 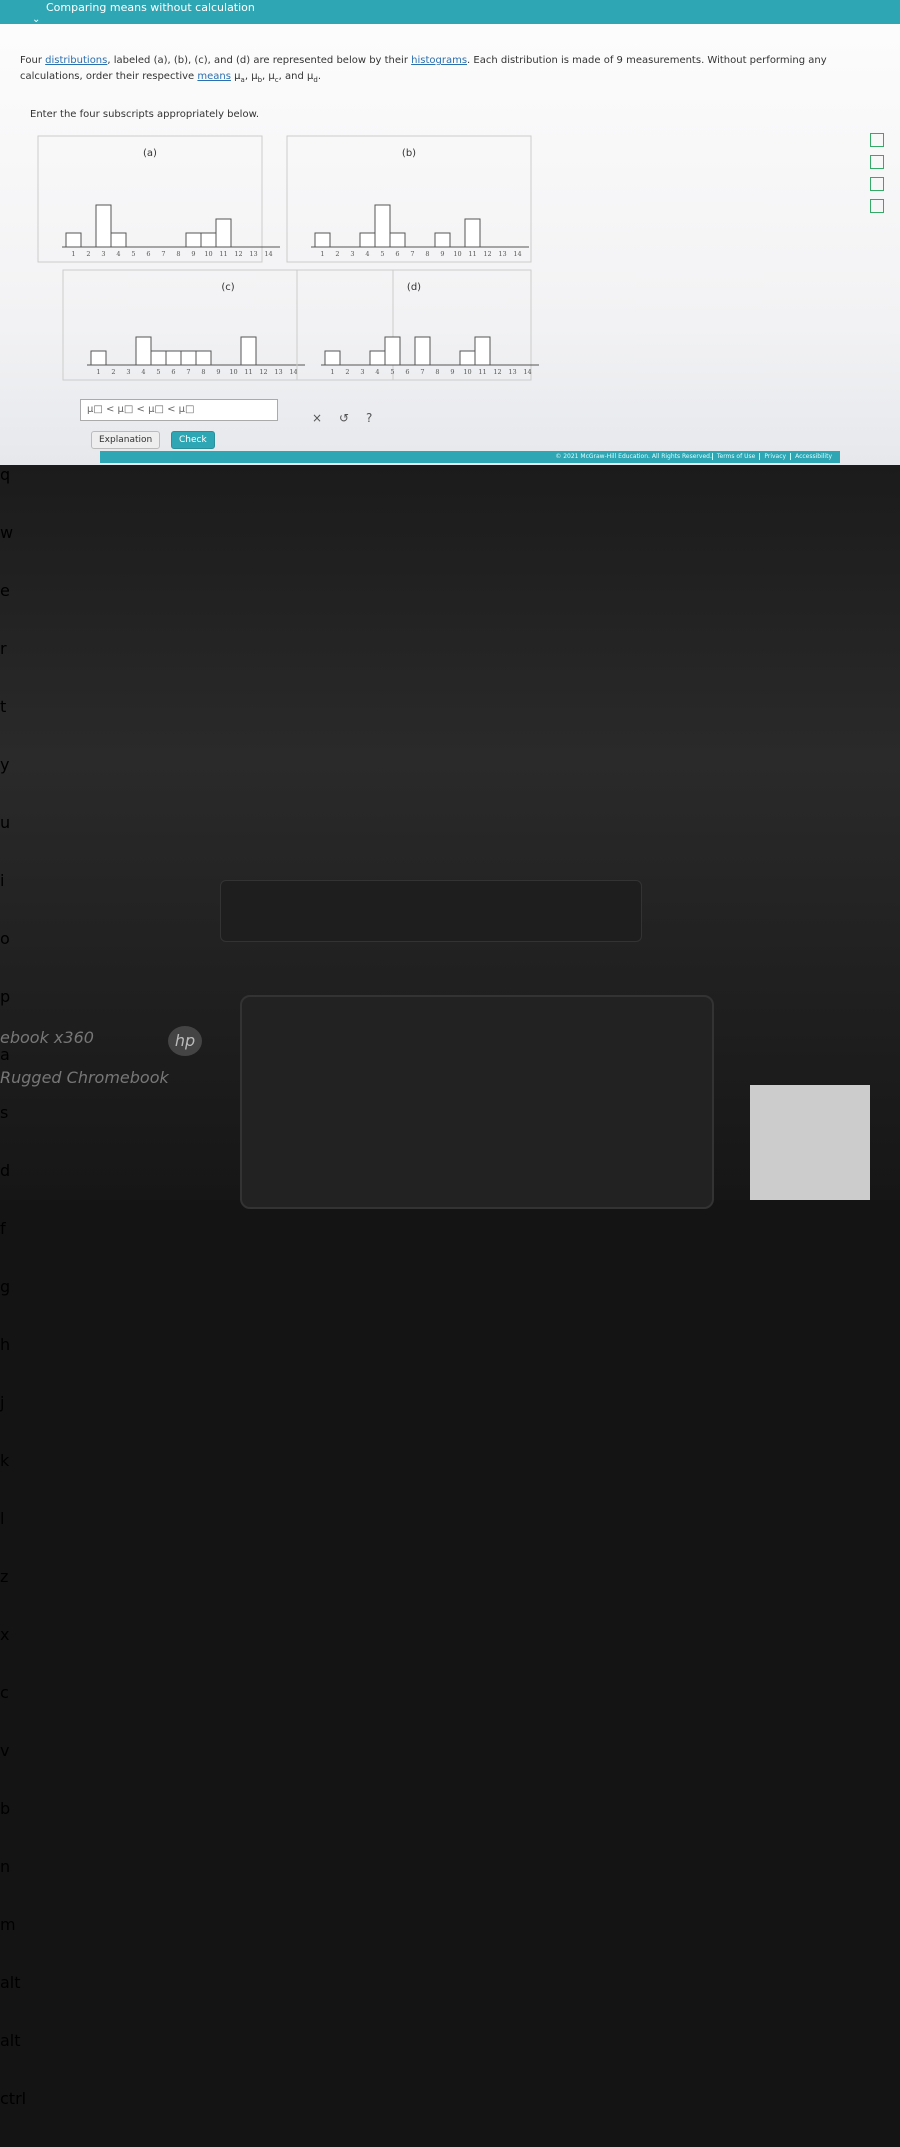 I want to click on key: m, so click(x=8, y=1924).